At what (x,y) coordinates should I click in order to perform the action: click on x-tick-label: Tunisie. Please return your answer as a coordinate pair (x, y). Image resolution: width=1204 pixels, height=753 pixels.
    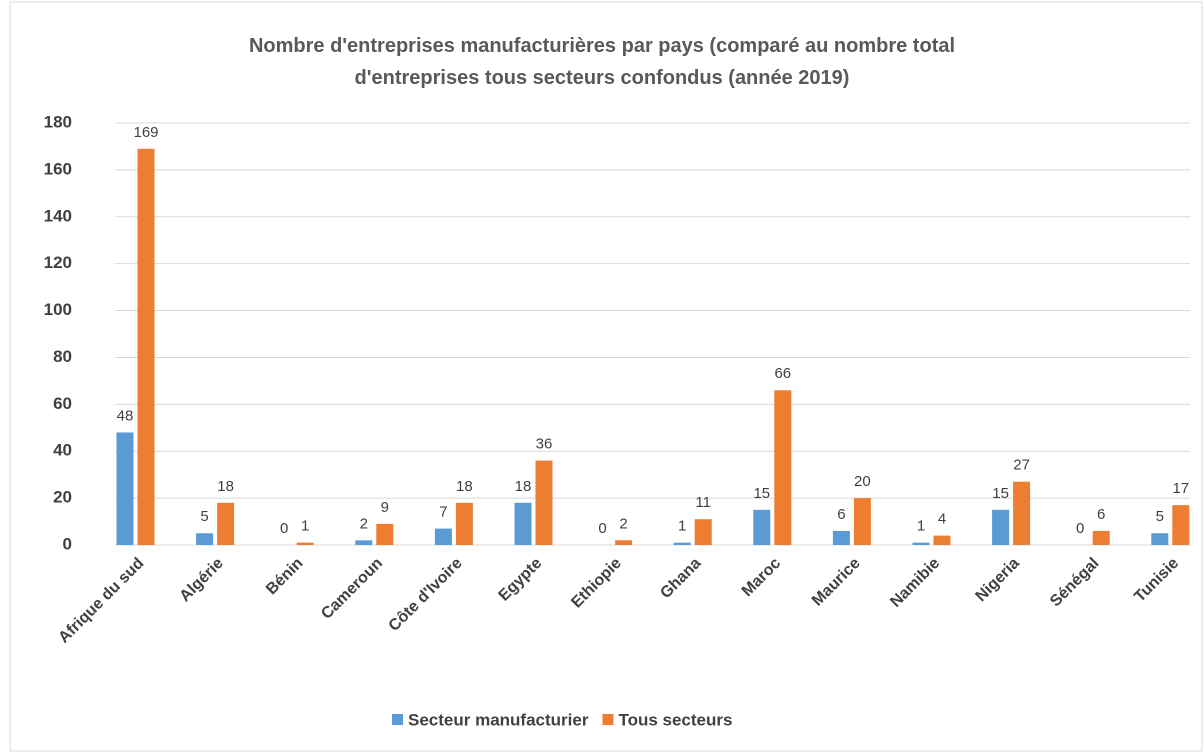
    Looking at the image, I should click on (1156, 580).